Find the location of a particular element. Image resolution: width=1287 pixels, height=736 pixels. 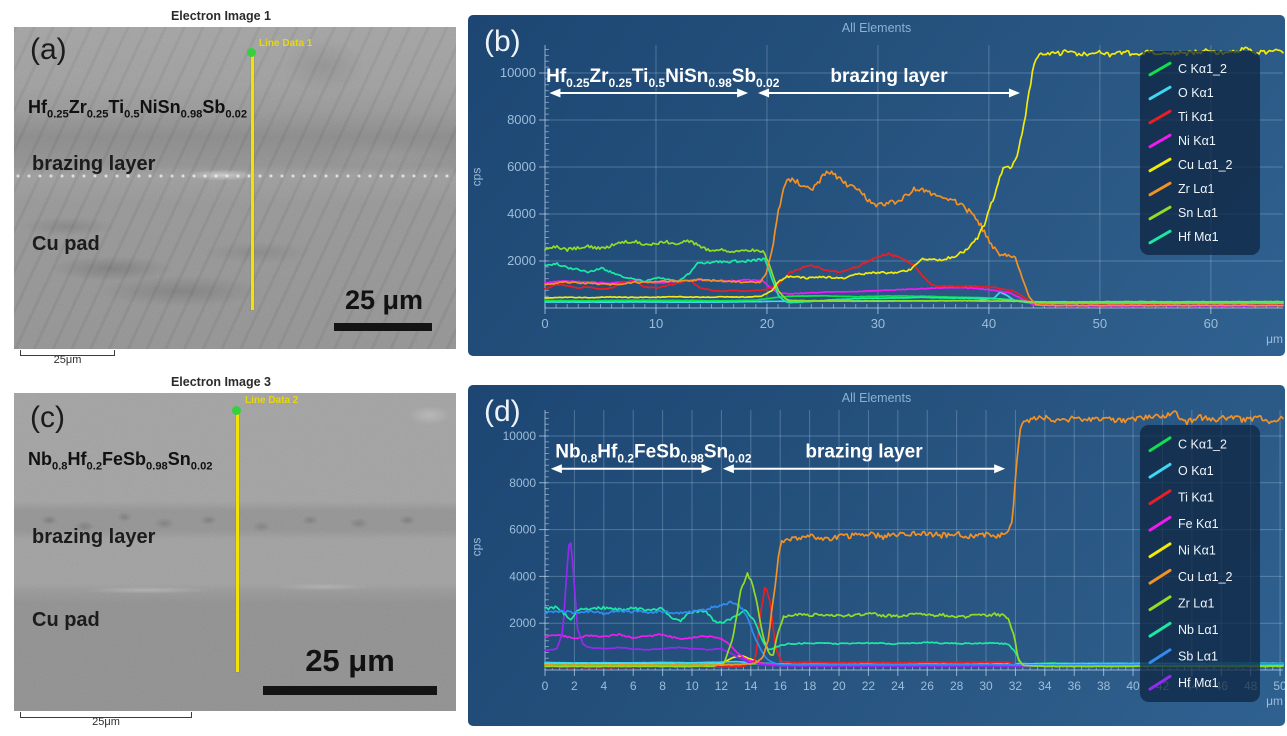

svg-text: 2 is located at coordinates (574, 686).